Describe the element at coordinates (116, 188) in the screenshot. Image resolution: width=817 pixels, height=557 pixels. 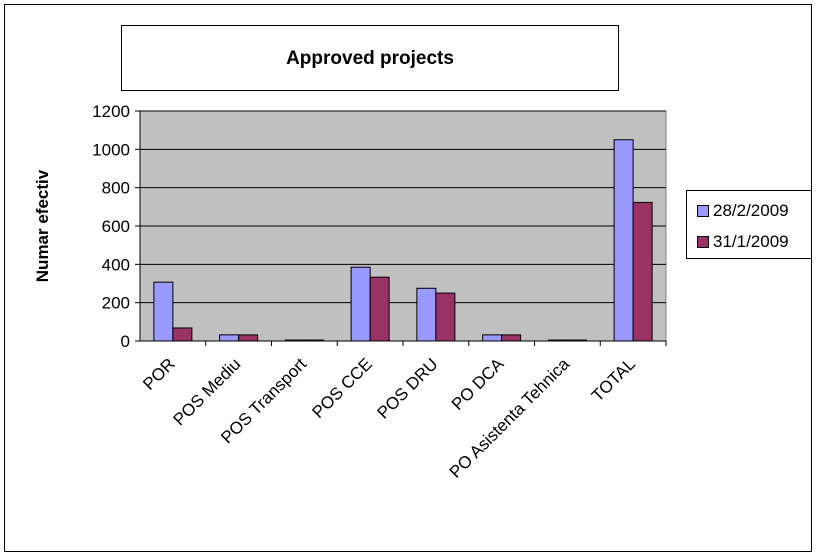
I see `y-tick-label: 800` at that location.